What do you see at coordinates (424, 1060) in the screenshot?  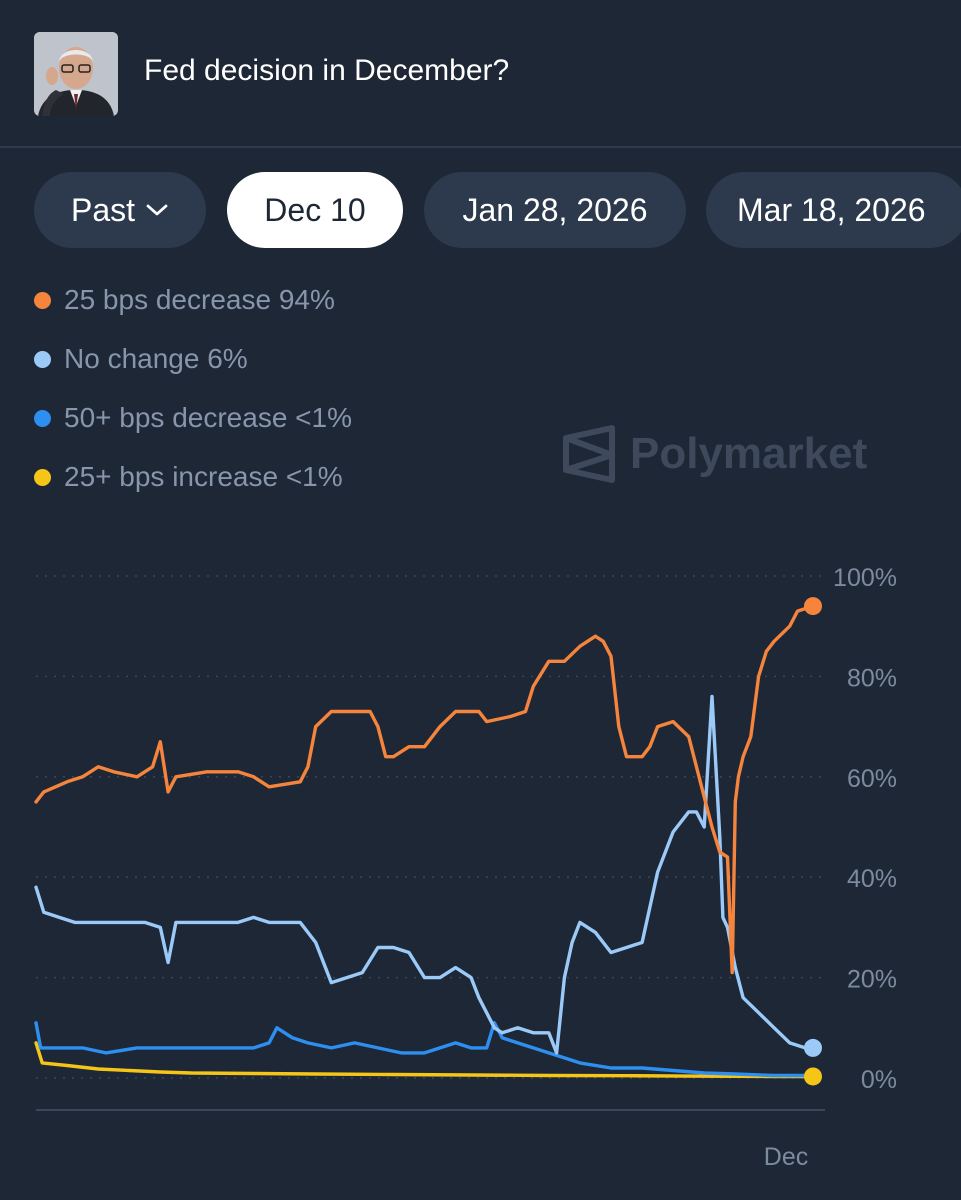 I see `series-line-25-bps-increase` at bounding box center [424, 1060].